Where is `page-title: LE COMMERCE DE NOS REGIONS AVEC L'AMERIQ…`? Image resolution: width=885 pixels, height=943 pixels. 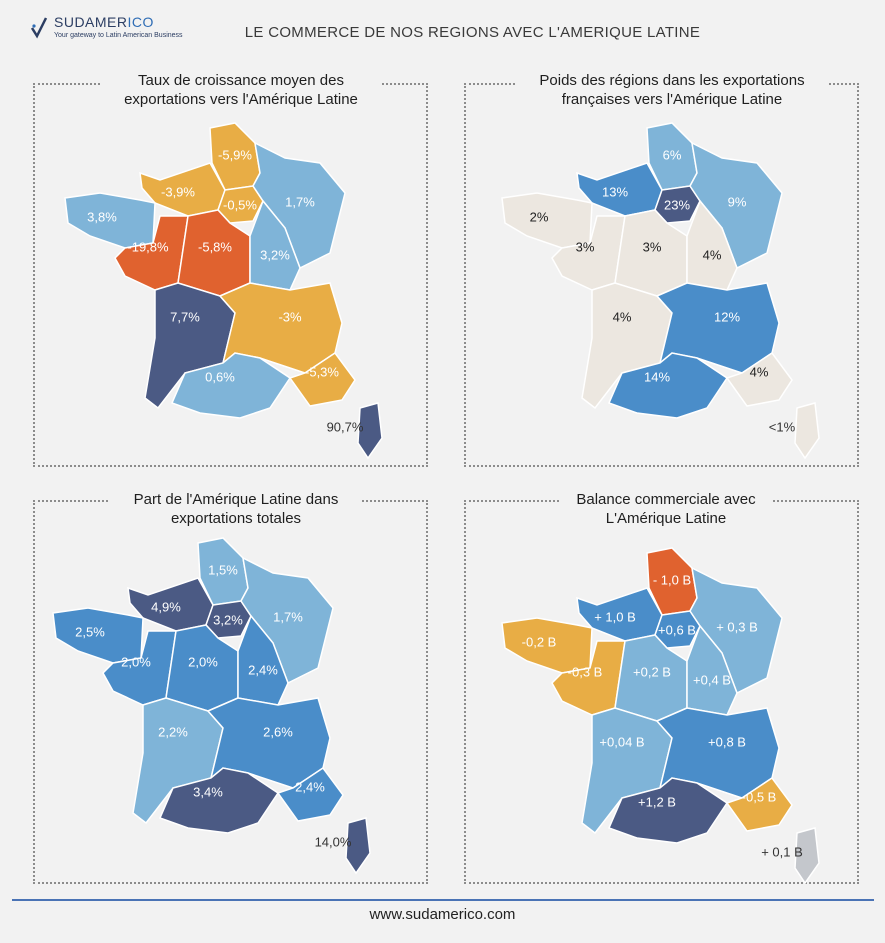
page-title: LE COMMERCE DE NOS REGIONS AVEC L'AMERIQ… is located at coordinates (472, 32).